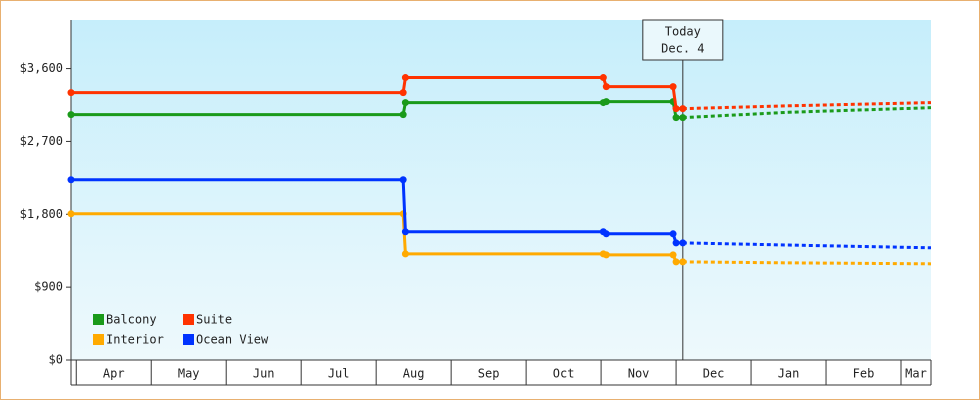 This screenshot has height=400, width=980. I want to click on legend-label: Ocean View, so click(232, 340).